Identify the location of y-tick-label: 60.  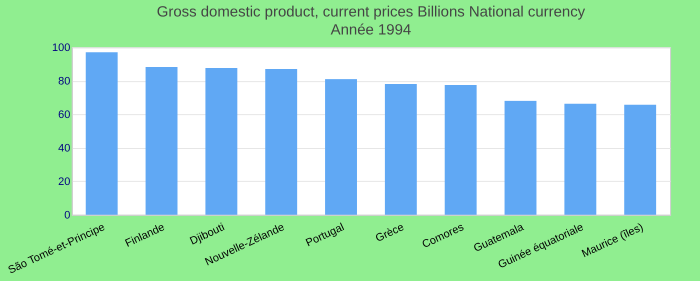
(64, 114).